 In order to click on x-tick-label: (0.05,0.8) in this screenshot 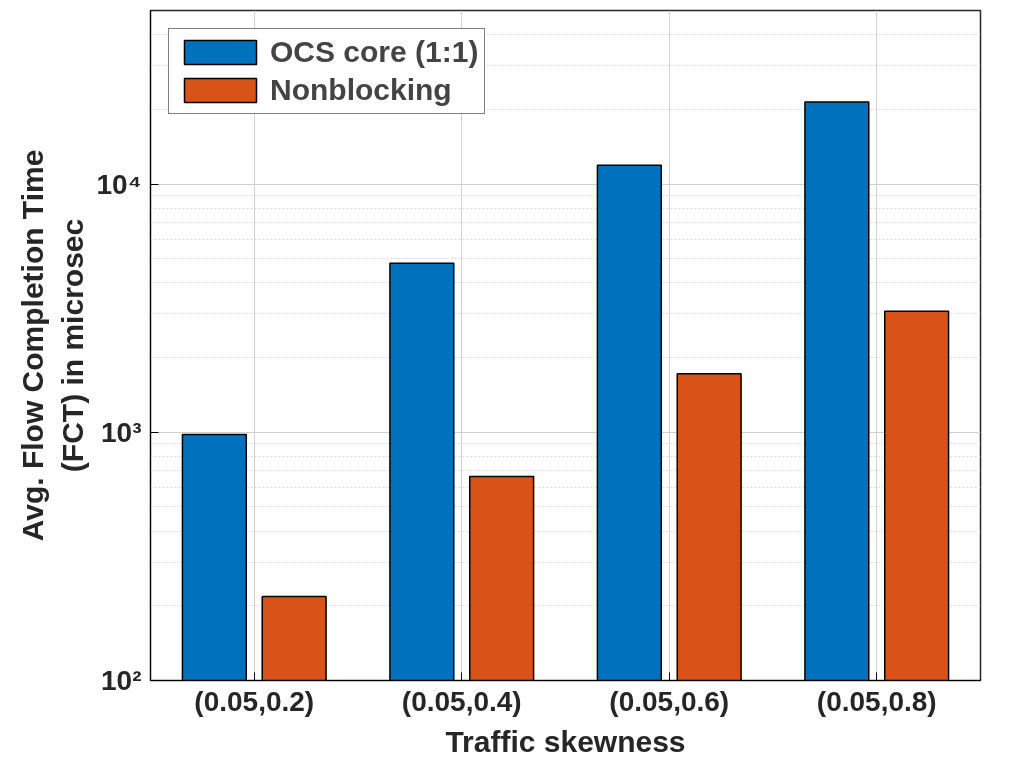, I will do `click(876, 701)`.